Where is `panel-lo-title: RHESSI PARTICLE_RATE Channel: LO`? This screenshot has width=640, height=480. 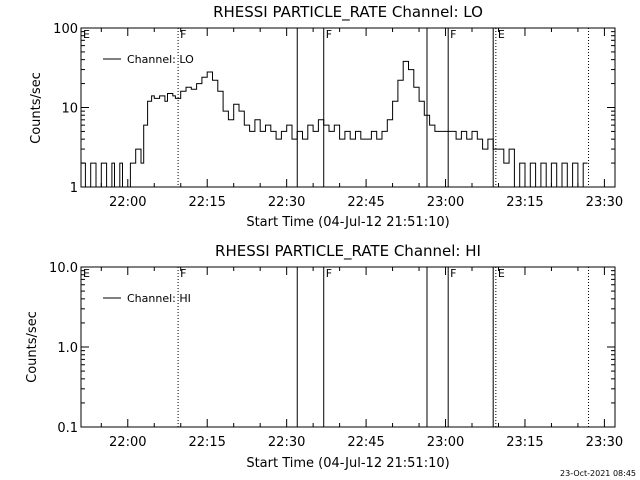 panel-lo-title: RHESSI PARTICLE_RATE Channel: LO is located at coordinates (348, 12).